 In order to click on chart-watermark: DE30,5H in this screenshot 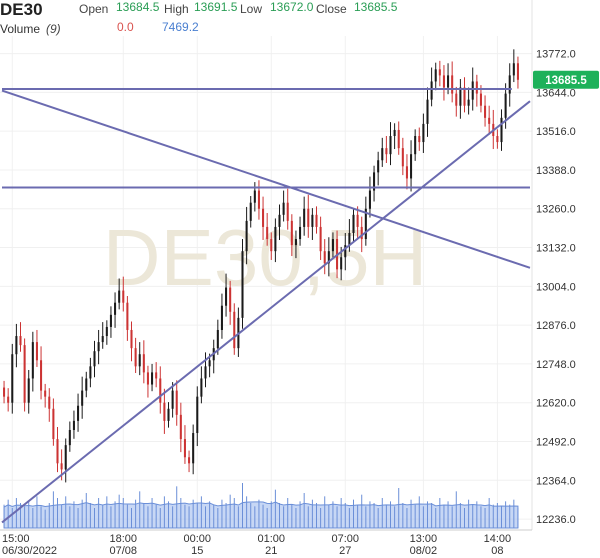, I will do `click(265, 257)`.